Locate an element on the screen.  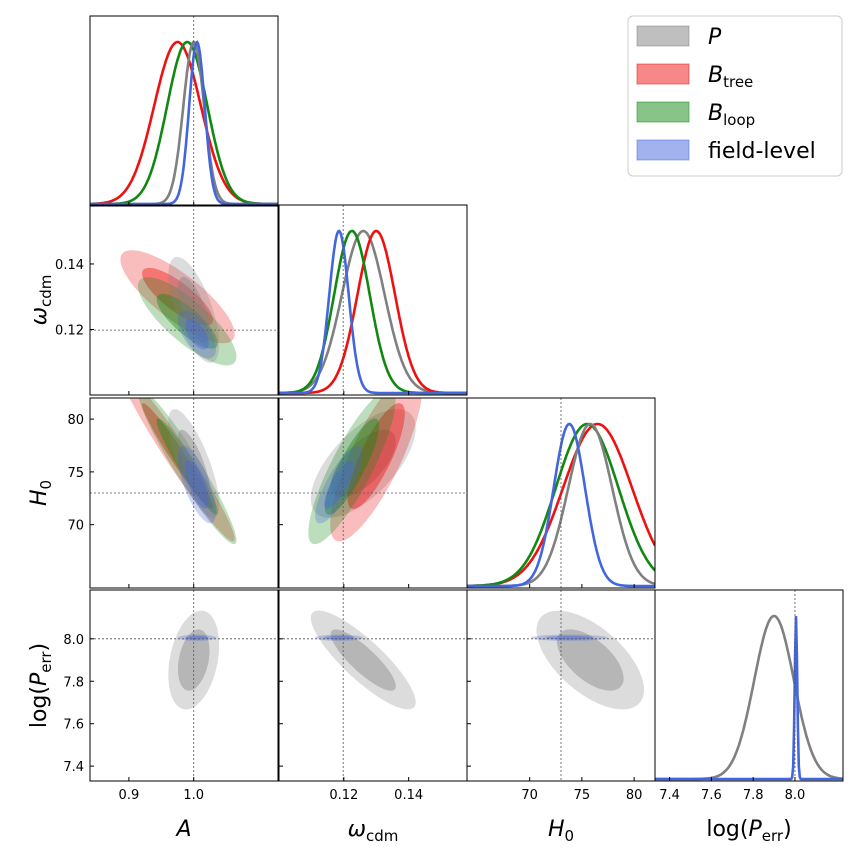
y-tick-label-H0: 80 is located at coordinates (75, 420).